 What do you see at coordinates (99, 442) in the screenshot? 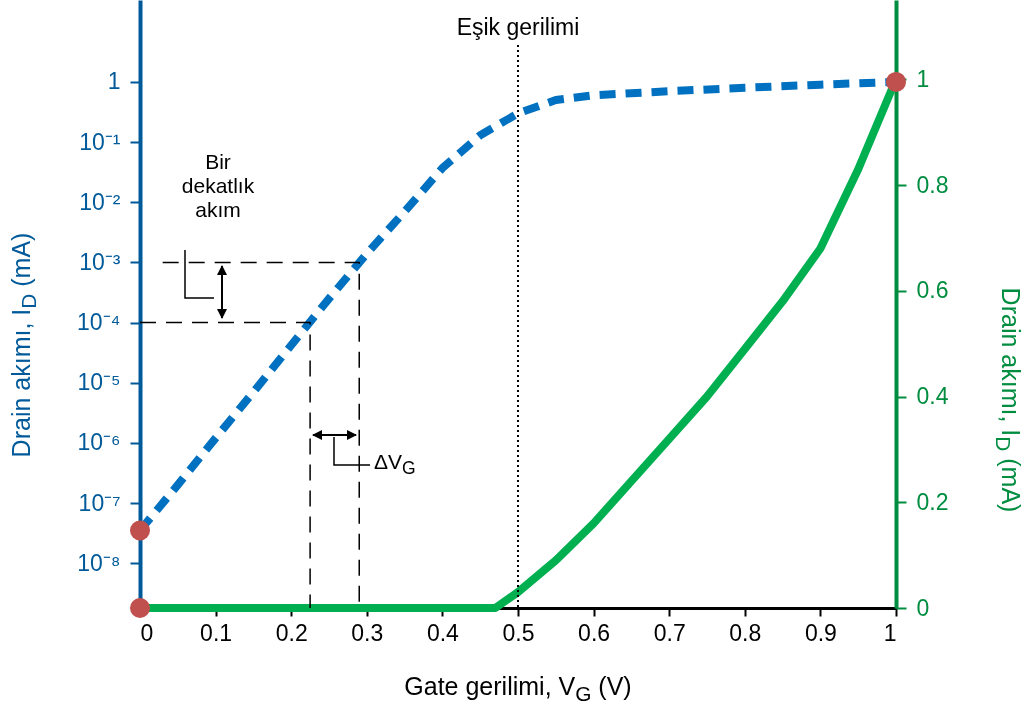
I see `y-tick-label: 10⁻⁶` at bounding box center [99, 442].